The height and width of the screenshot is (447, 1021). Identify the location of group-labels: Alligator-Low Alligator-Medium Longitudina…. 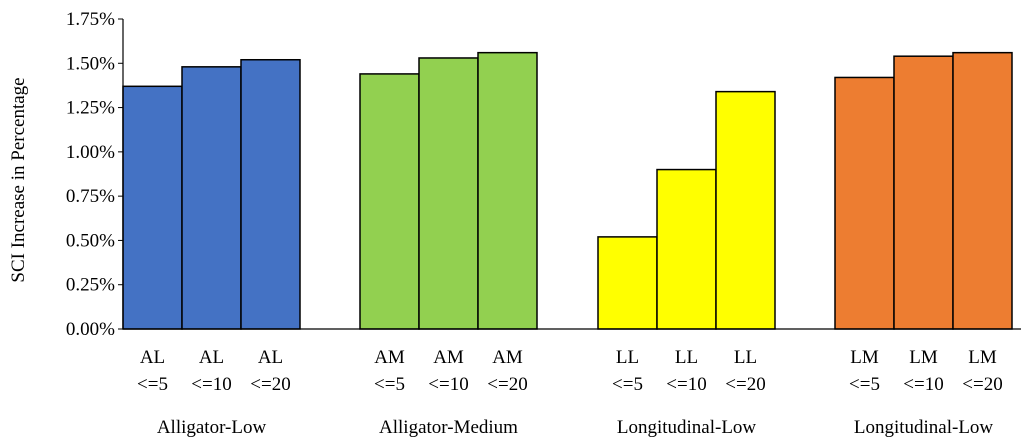
(575, 427).